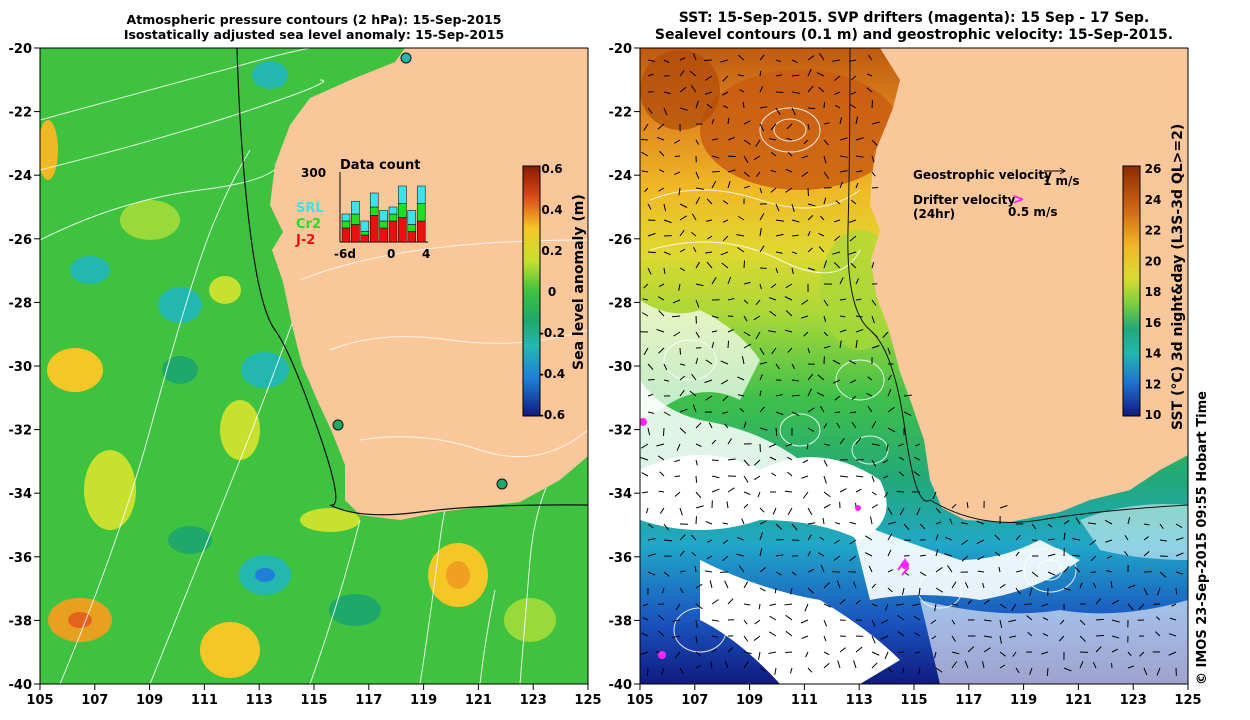  Describe the element at coordinates (426, 254) in the screenshot. I see `inset-x-label-end: 4` at that location.